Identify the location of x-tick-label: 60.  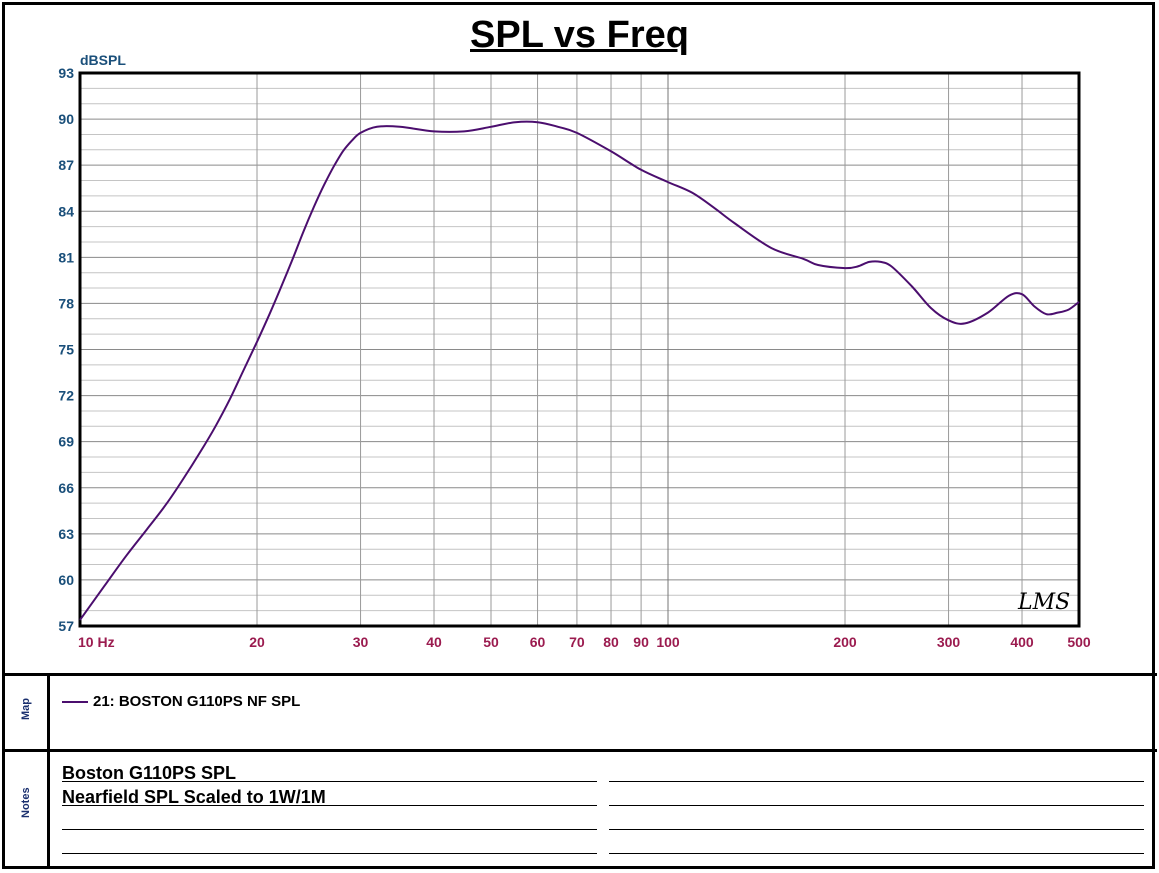
(538, 642).